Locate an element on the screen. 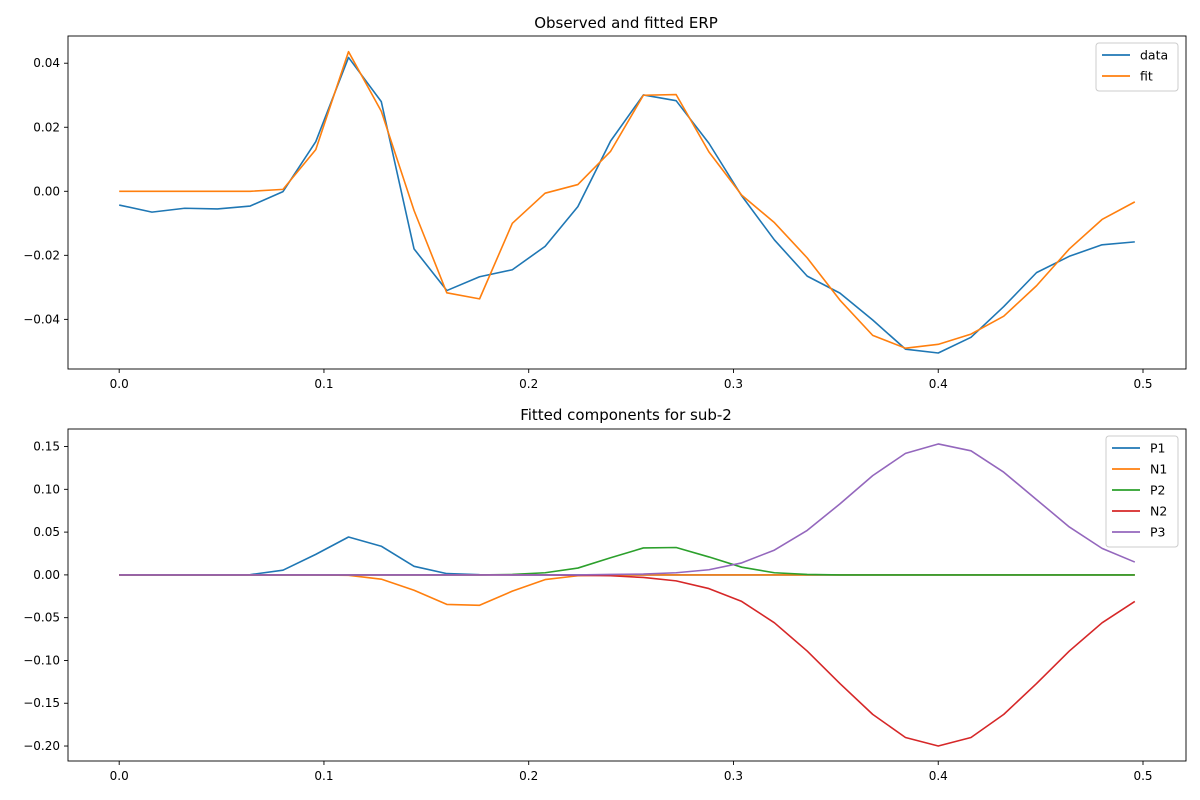 The width and height of the screenshot is (1200, 800). series-line-p3 is located at coordinates (627, 509).